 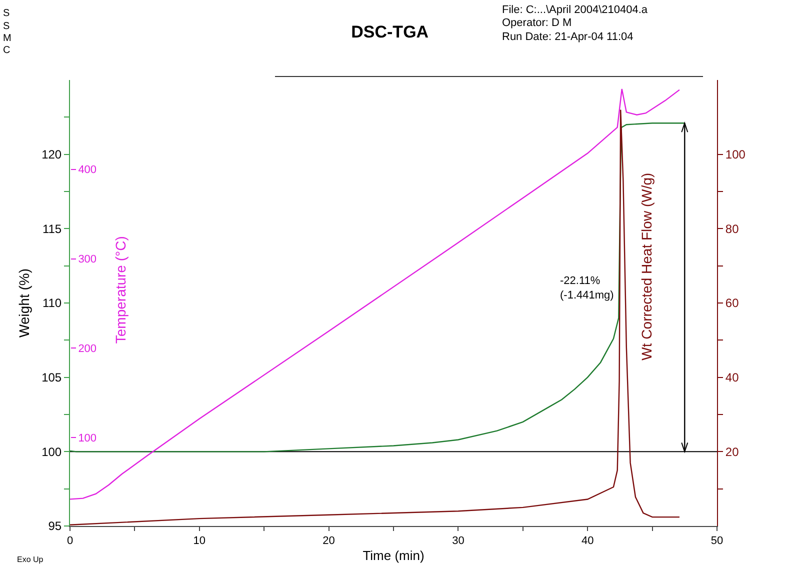 I want to click on y-tick-label: 120, so click(x=52, y=155).